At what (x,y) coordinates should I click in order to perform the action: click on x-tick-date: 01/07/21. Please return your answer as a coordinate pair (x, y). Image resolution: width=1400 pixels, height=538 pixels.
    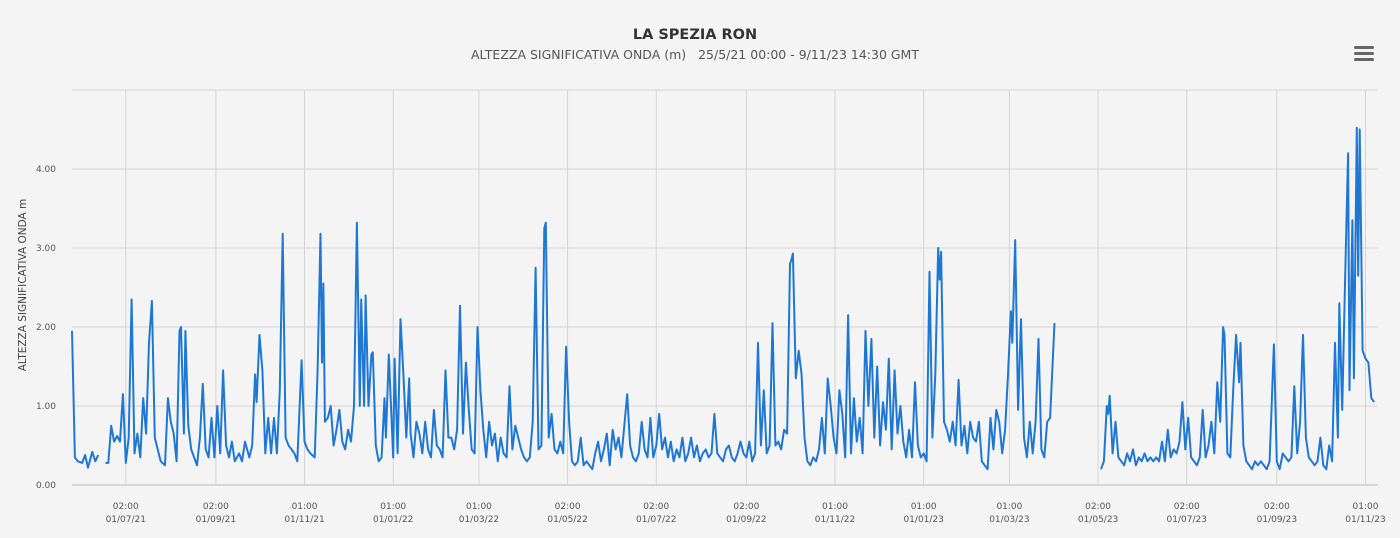
    Looking at the image, I should click on (126, 520).